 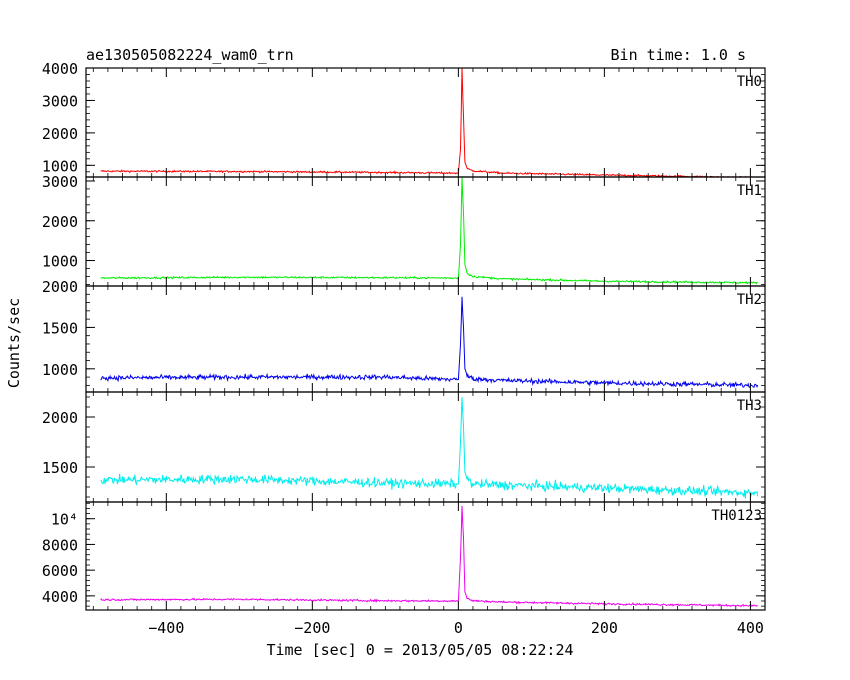 What do you see at coordinates (60, 571) in the screenshot?
I see `y-tick-label: 6000` at bounding box center [60, 571].